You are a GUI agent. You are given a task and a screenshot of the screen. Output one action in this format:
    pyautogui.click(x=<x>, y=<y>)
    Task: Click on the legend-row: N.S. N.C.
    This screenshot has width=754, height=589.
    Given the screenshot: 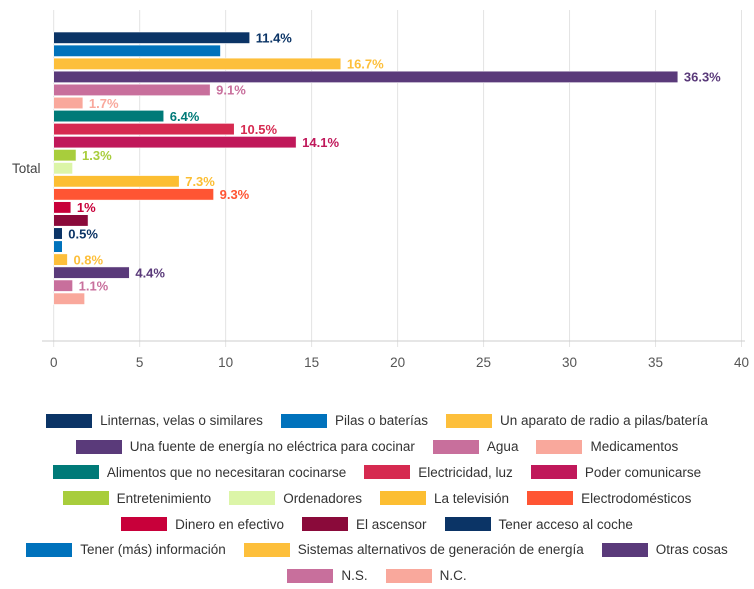 What is the action you would take?
    pyautogui.click(x=377, y=576)
    